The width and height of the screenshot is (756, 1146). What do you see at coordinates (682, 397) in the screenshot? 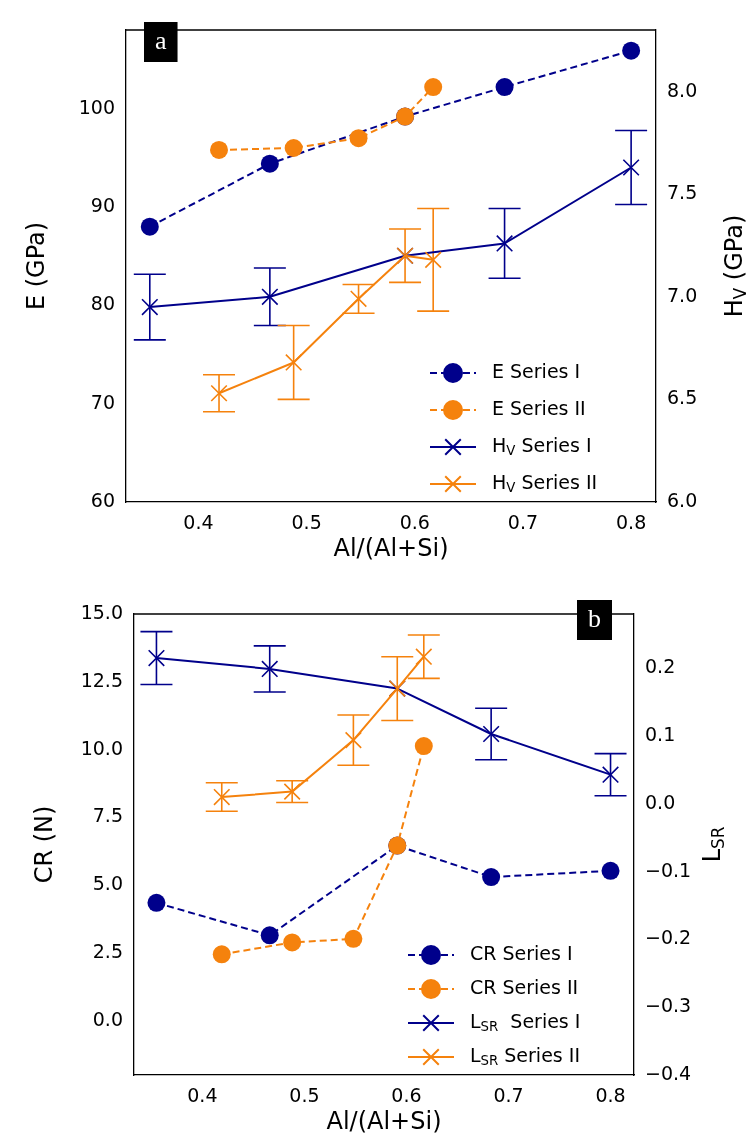
I see `y2-tick-label: 6.5` at bounding box center [682, 397].